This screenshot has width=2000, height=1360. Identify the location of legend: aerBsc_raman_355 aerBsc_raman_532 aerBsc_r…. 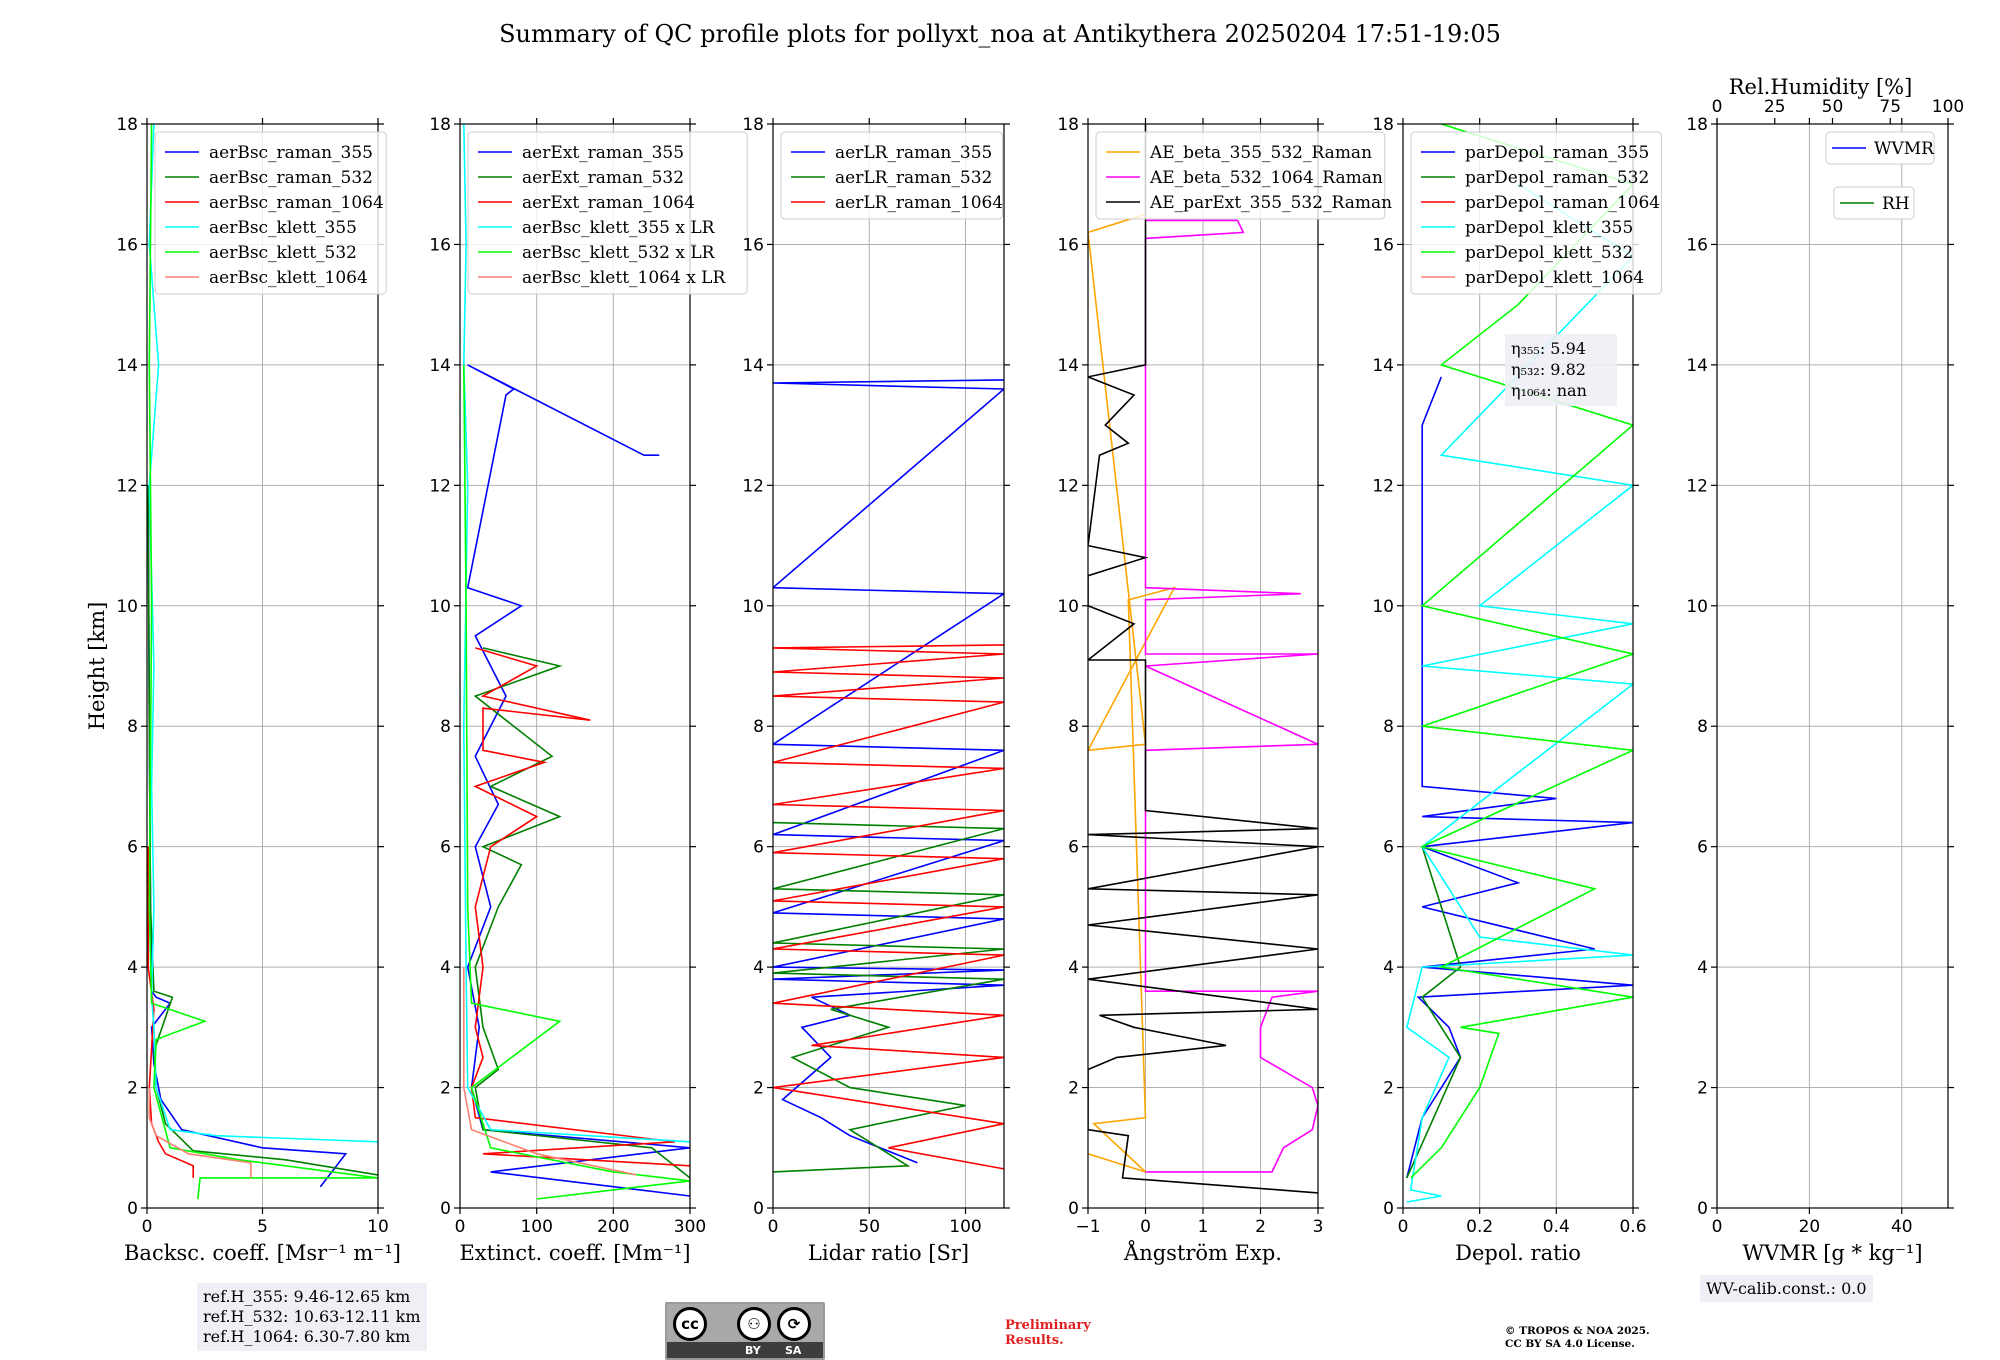
(270, 213).